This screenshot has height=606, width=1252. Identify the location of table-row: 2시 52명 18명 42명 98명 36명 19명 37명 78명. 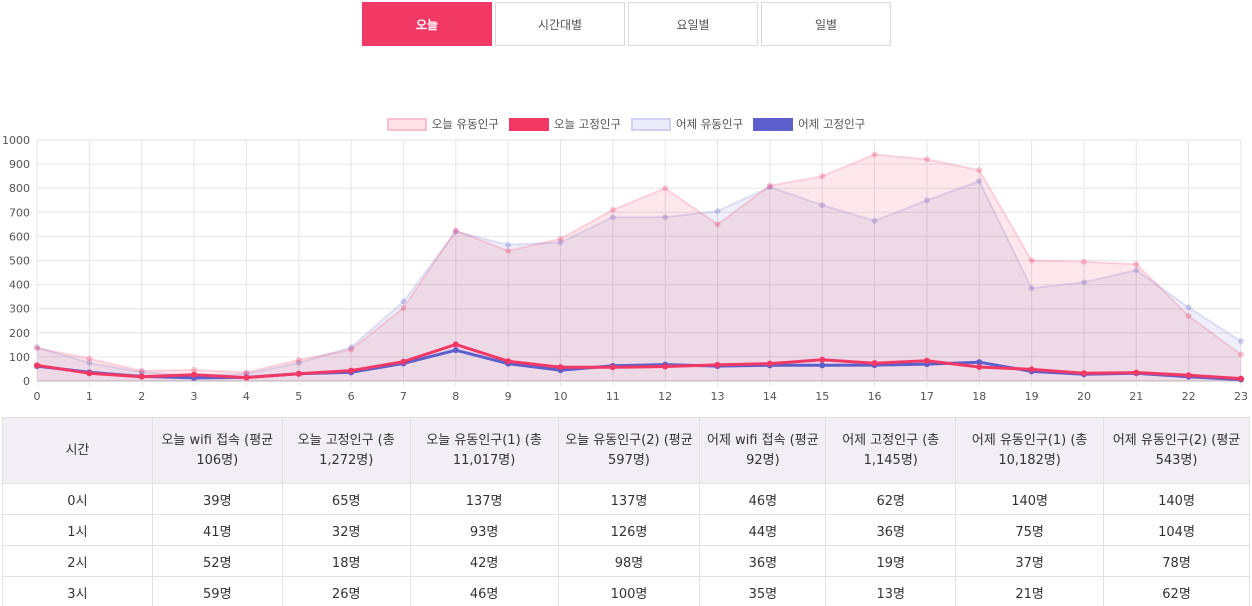
(626, 561).